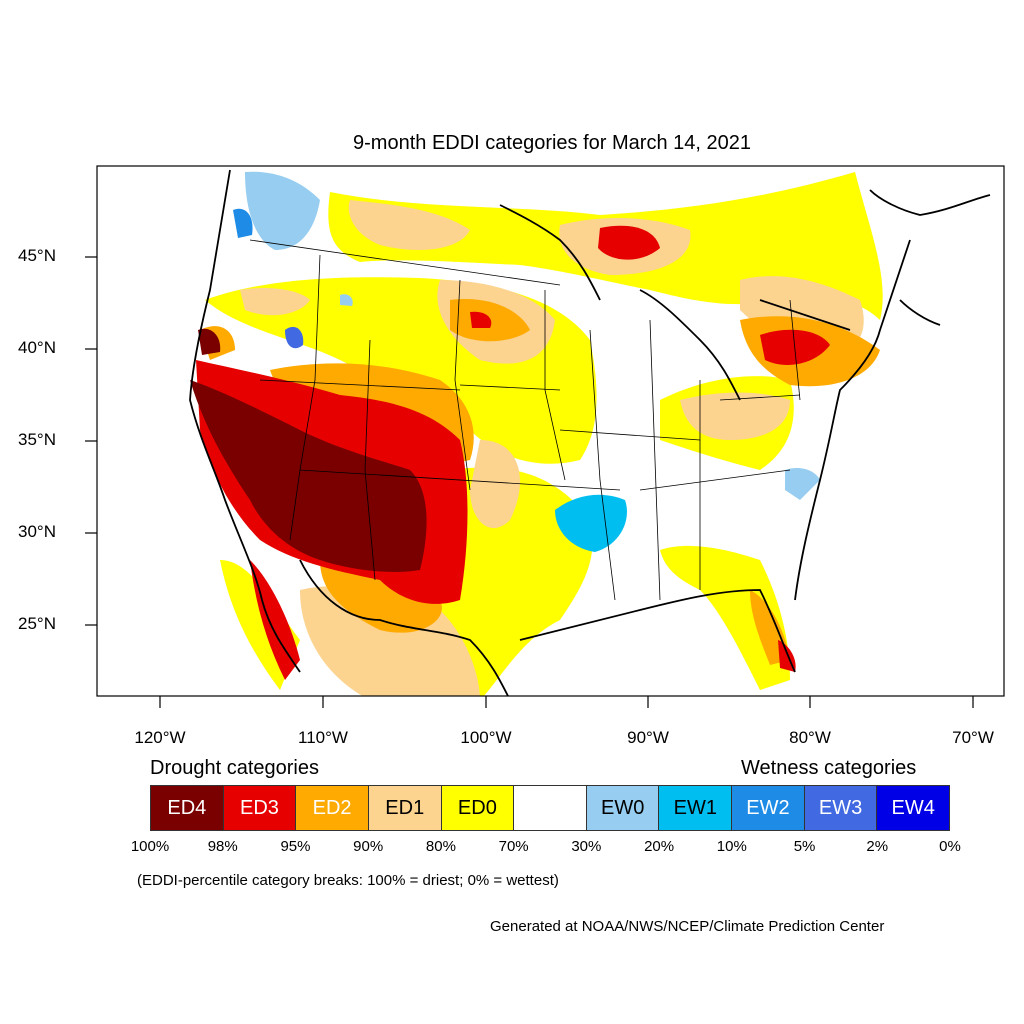  Describe the element at coordinates (150, 846) in the screenshot. I see `percentile-label: 100%` at that location.